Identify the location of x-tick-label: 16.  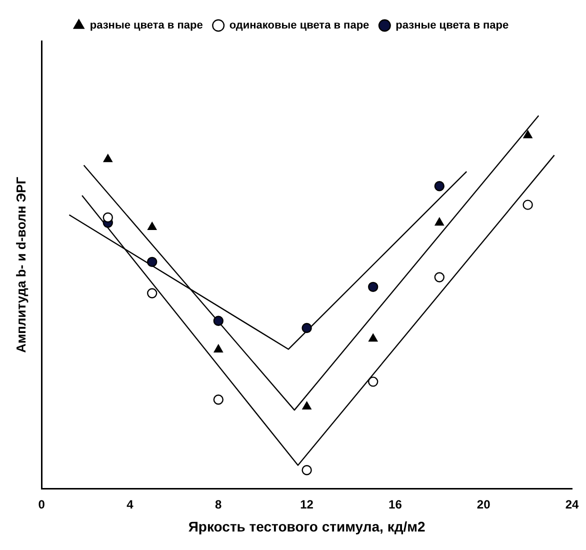
(395, 504).